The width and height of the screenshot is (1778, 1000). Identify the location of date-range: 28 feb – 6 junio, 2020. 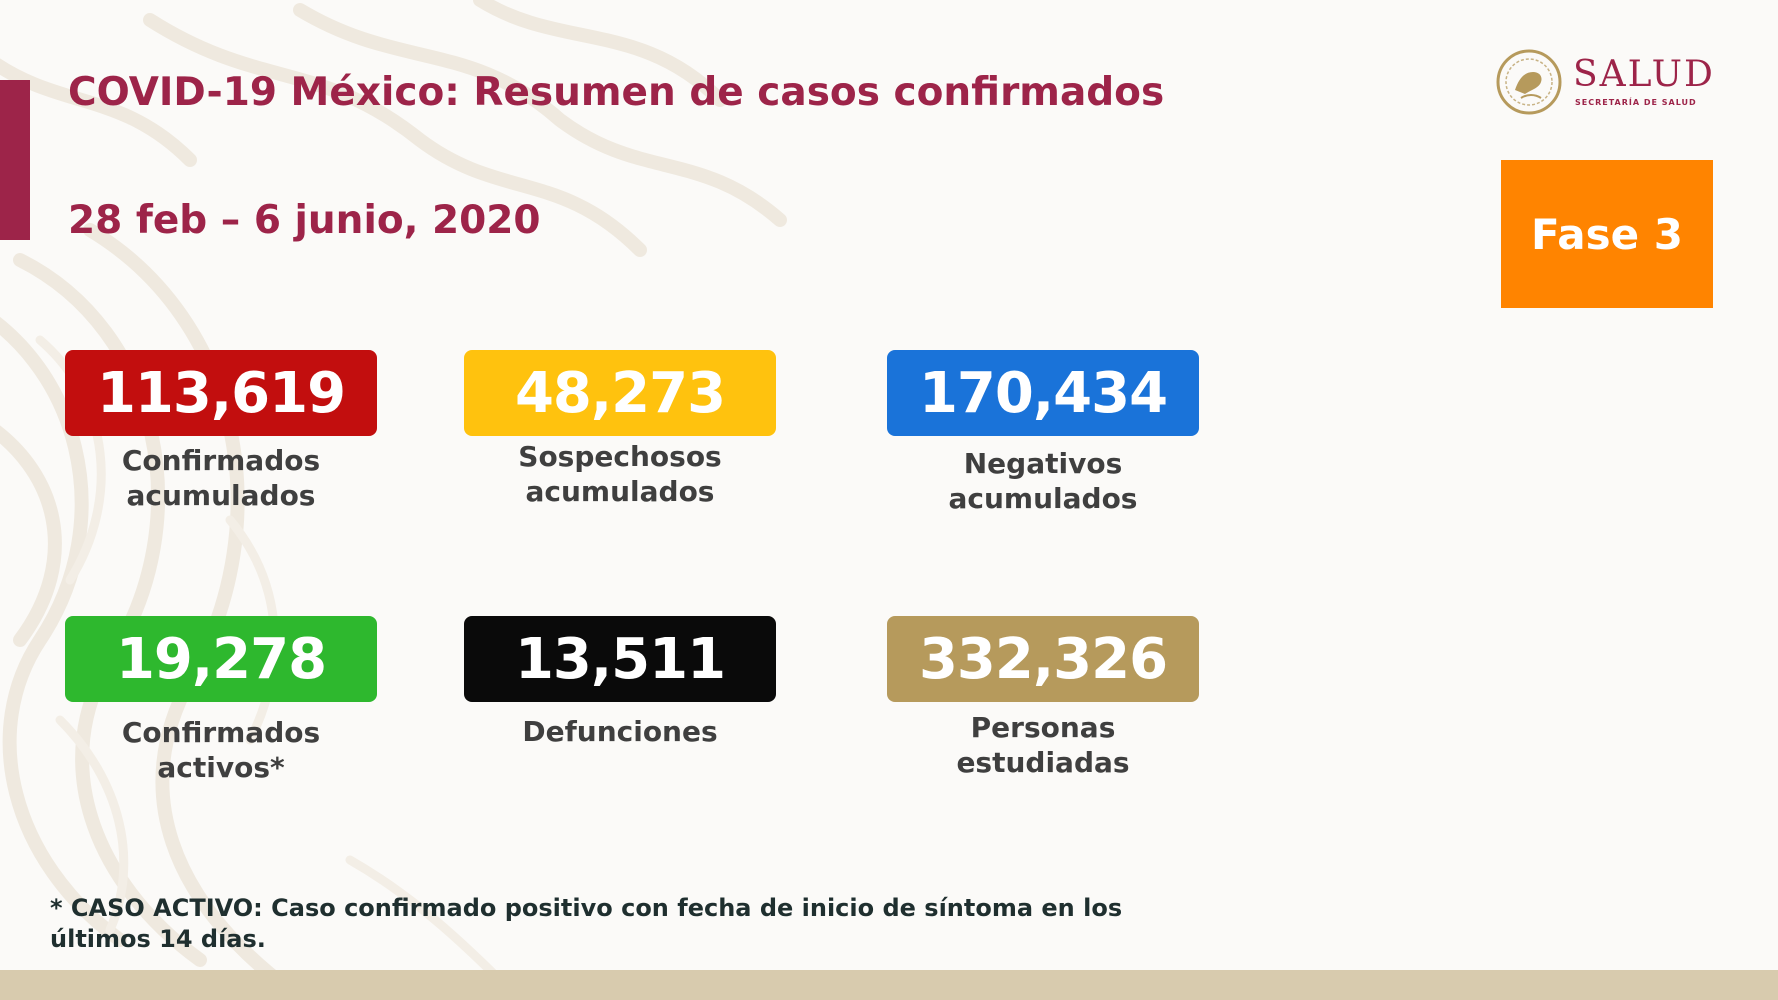
(304, 220).